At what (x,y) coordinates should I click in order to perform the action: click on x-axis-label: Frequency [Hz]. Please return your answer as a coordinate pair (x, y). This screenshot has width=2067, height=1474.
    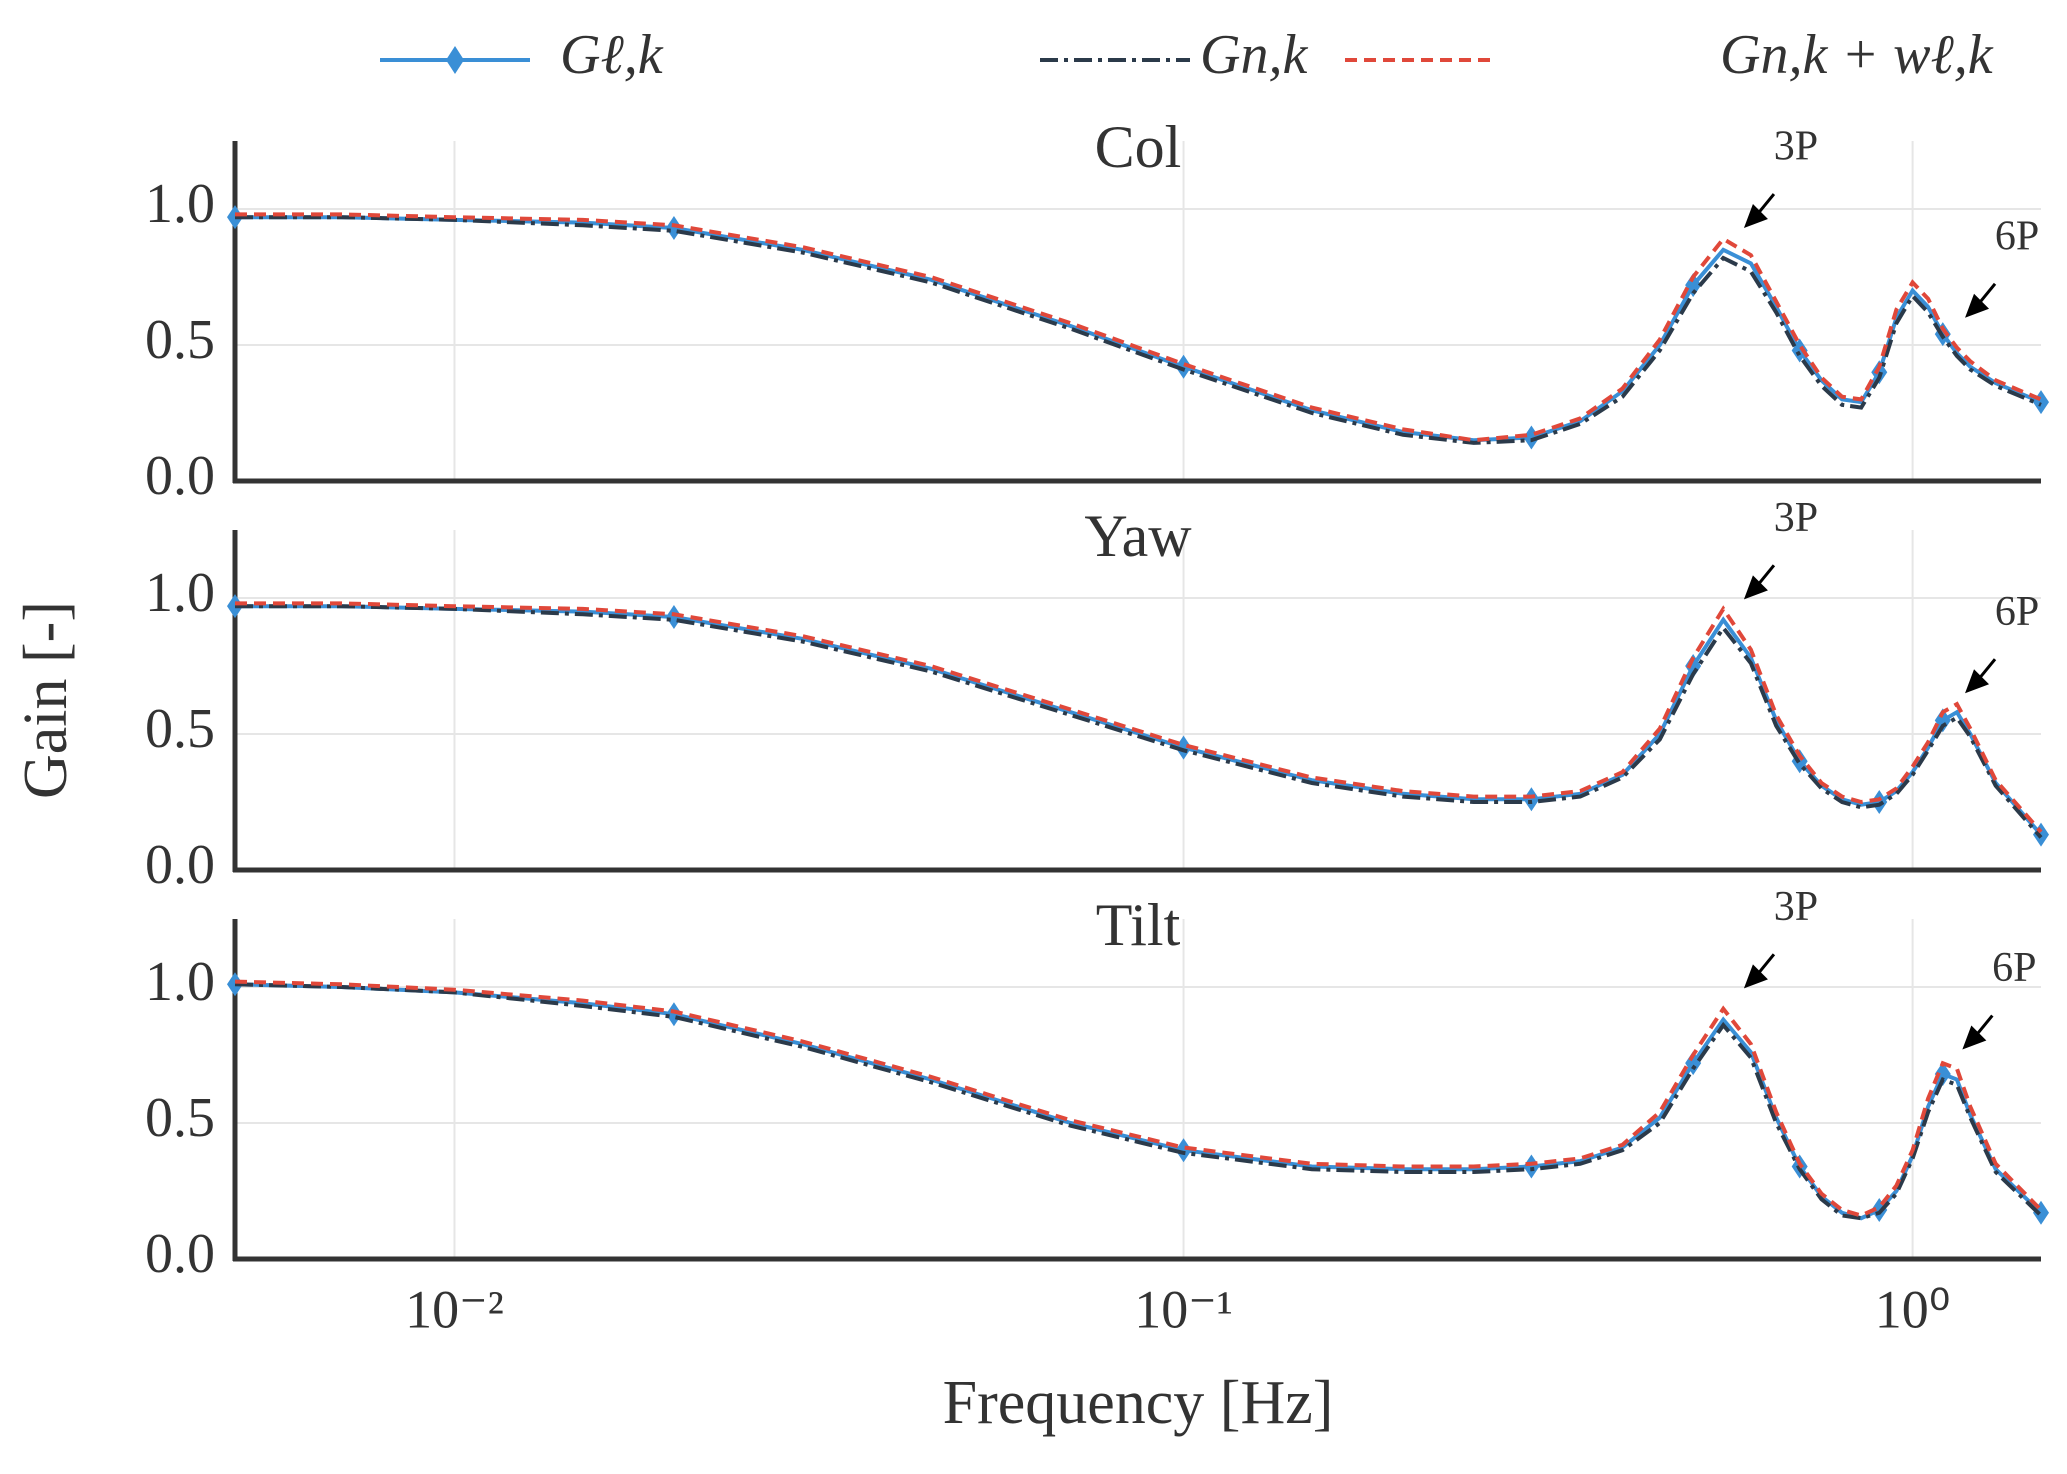
    Looking at the image, I should click on (1138, 1403).